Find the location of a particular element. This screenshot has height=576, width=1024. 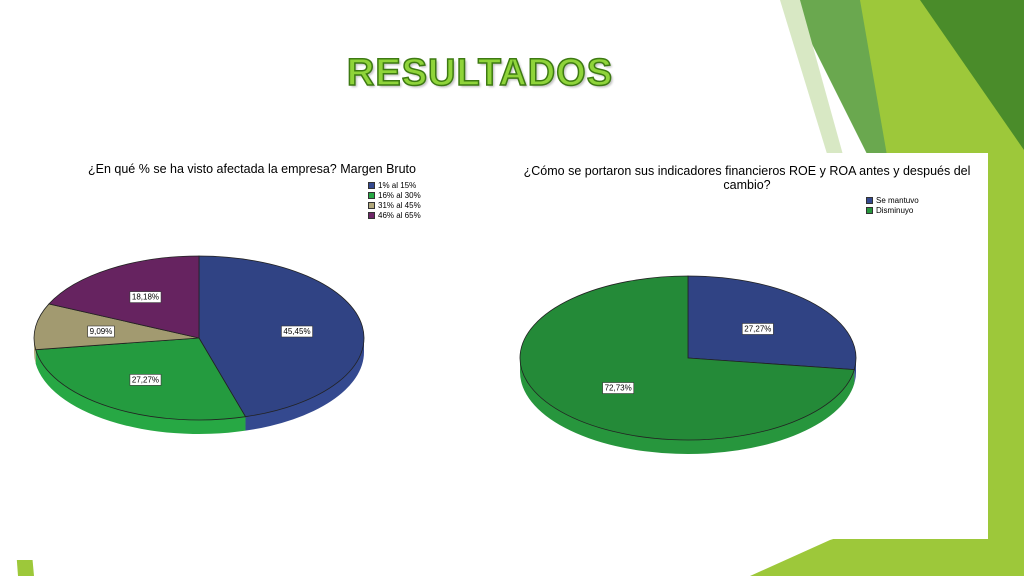

legend-item: 16% al 30% is located at coordinates (394, 195).